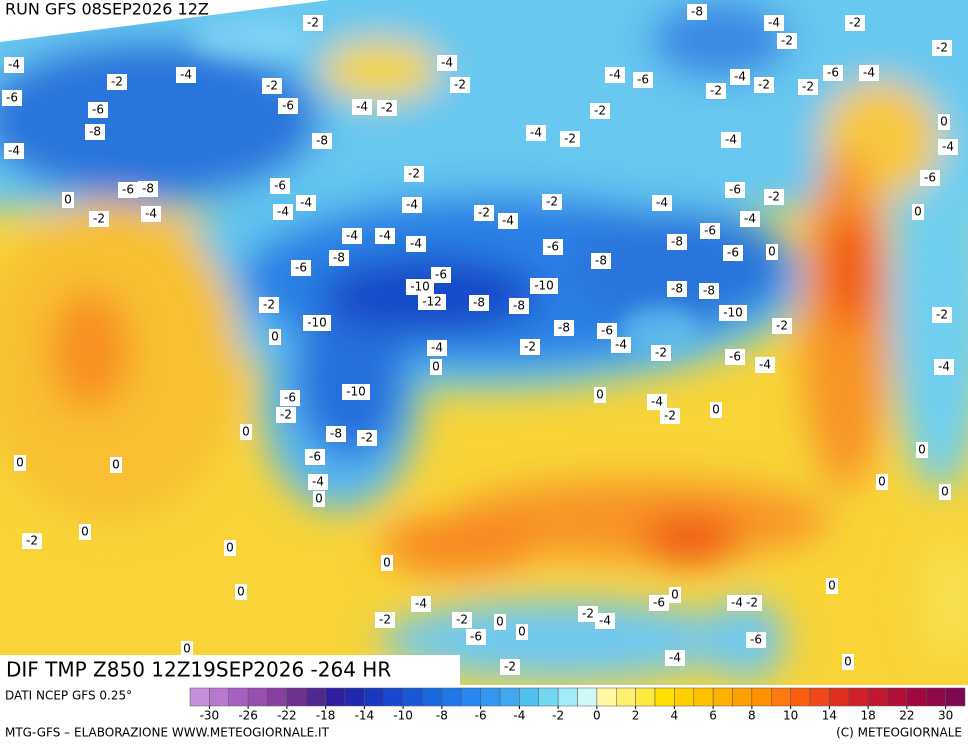 This screenshot has width=968, height=745. What do you see at coordinates (248, 716) in the screenshot?
I see `colorbar-tick-label: -26` at bounding box center [248, 716].